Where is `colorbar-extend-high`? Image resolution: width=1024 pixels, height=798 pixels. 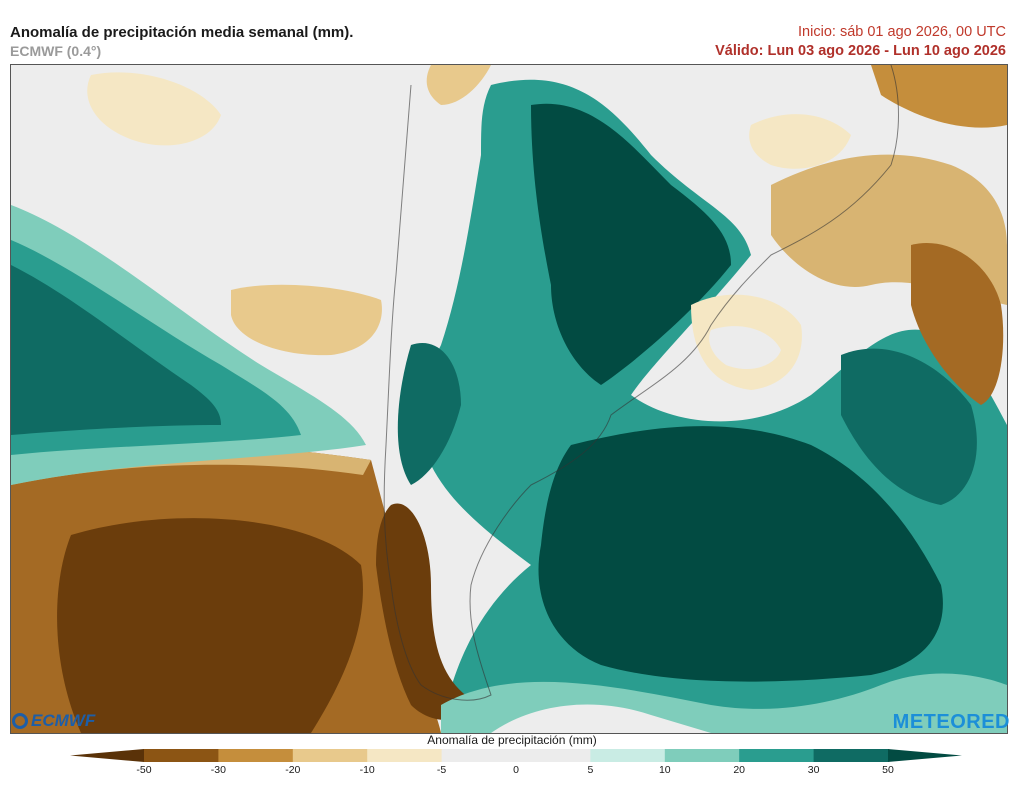
colorbar-extend-high is located at coordinates (925, 755).